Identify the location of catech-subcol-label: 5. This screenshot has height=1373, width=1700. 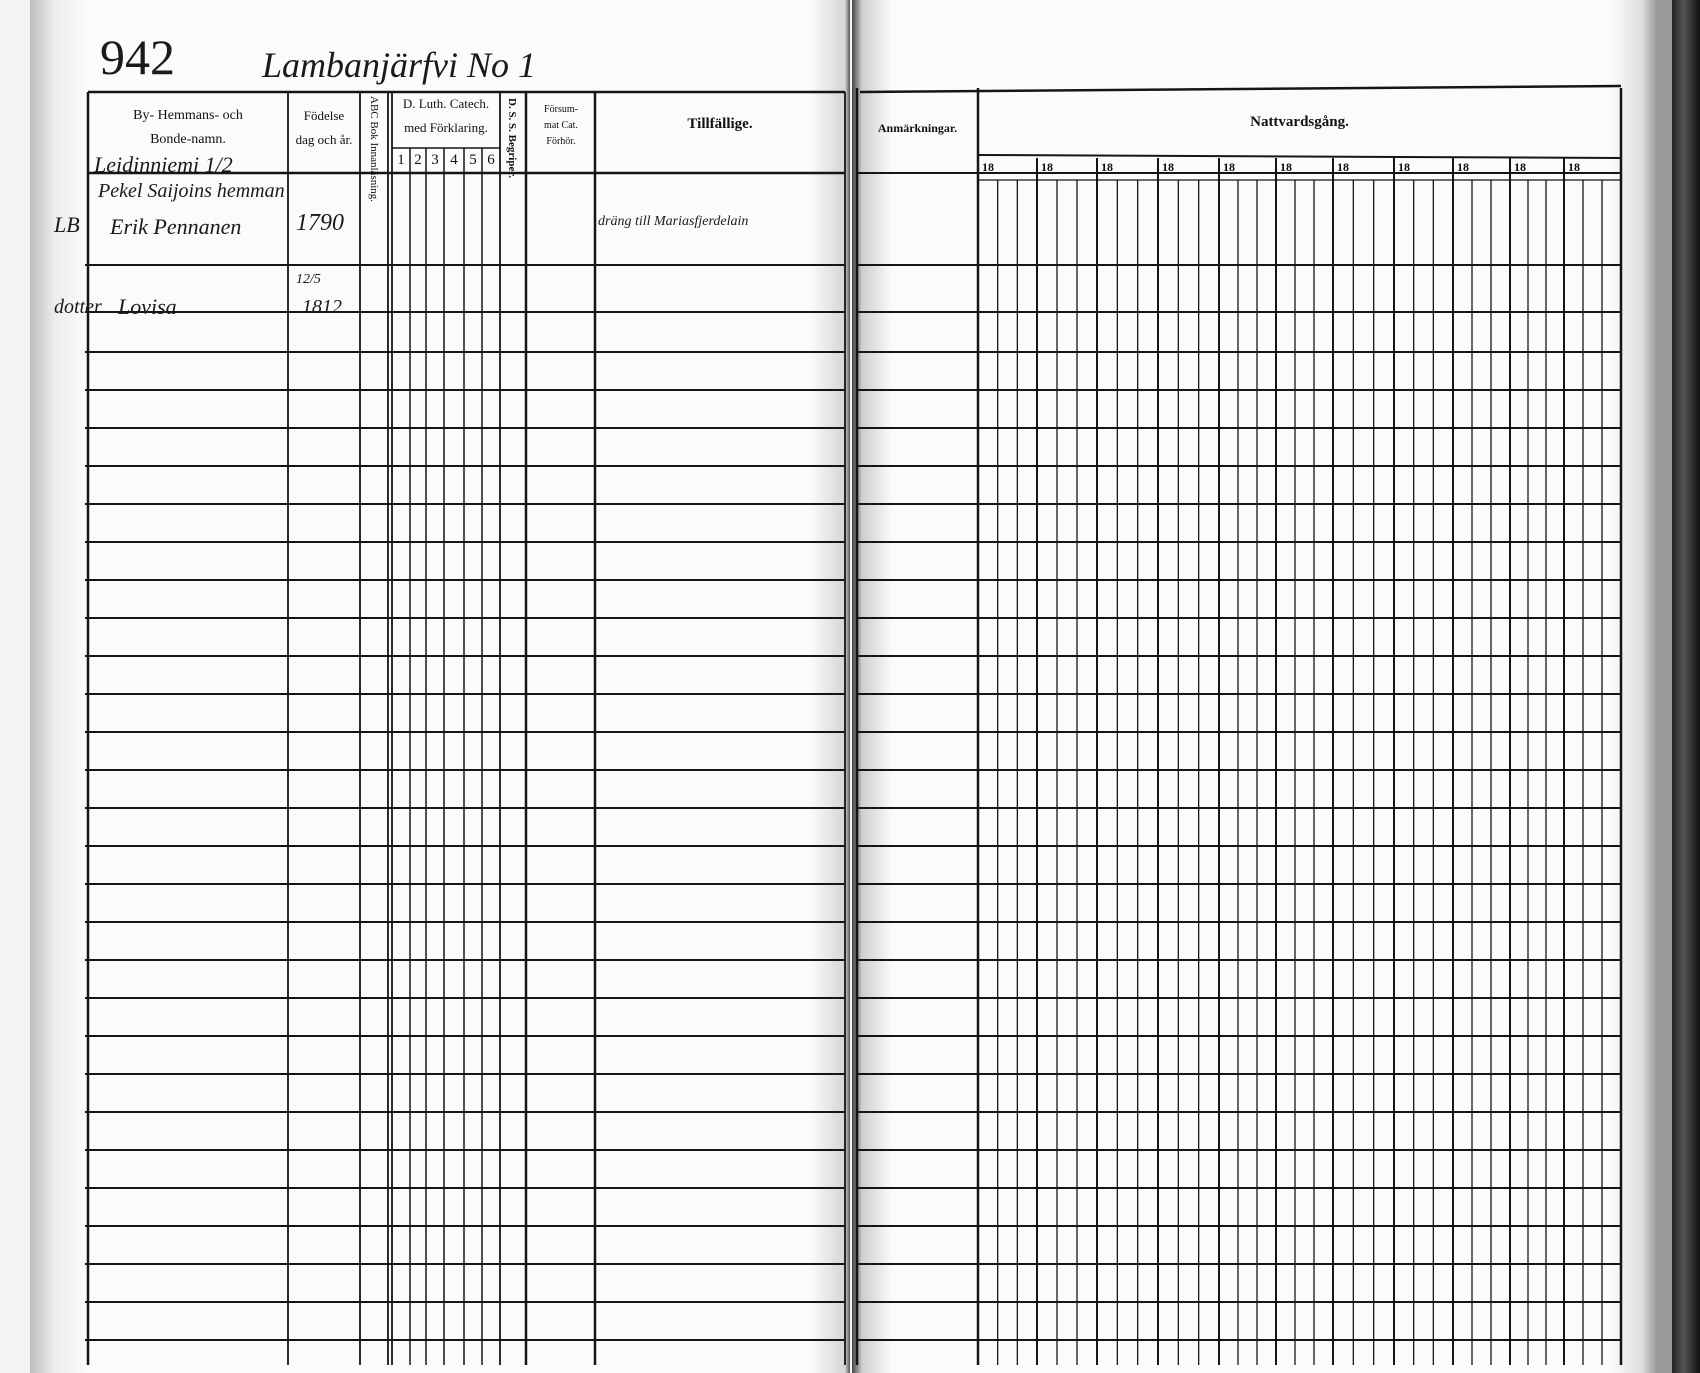
(473, 160).